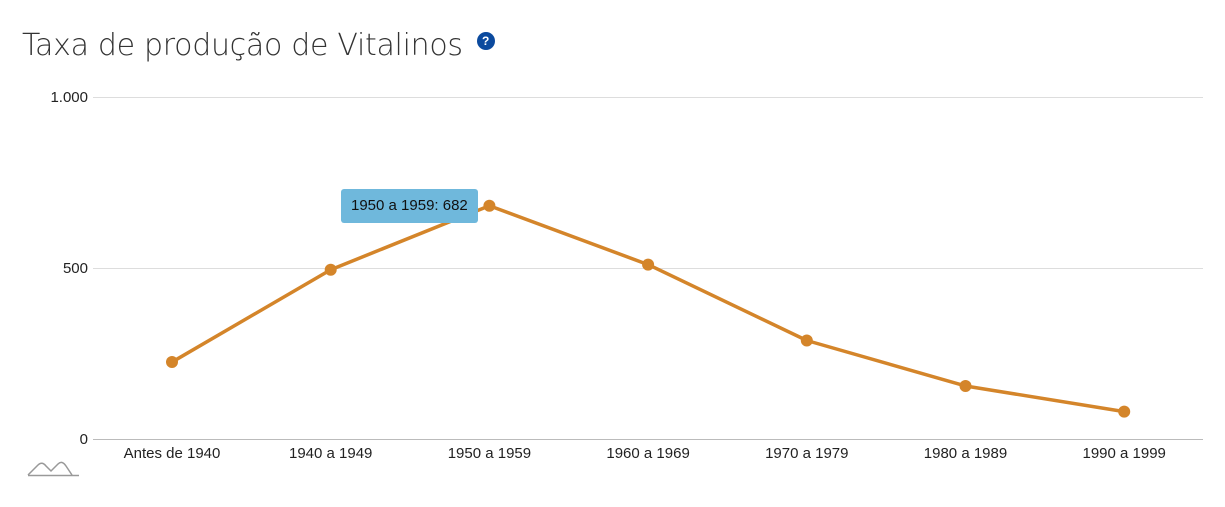 The height and width of the screenshot is (507, 1225). Describe the element at coordinates (69, 97) in the screenshot. I see `y-tick-label: 1.000` at that location.